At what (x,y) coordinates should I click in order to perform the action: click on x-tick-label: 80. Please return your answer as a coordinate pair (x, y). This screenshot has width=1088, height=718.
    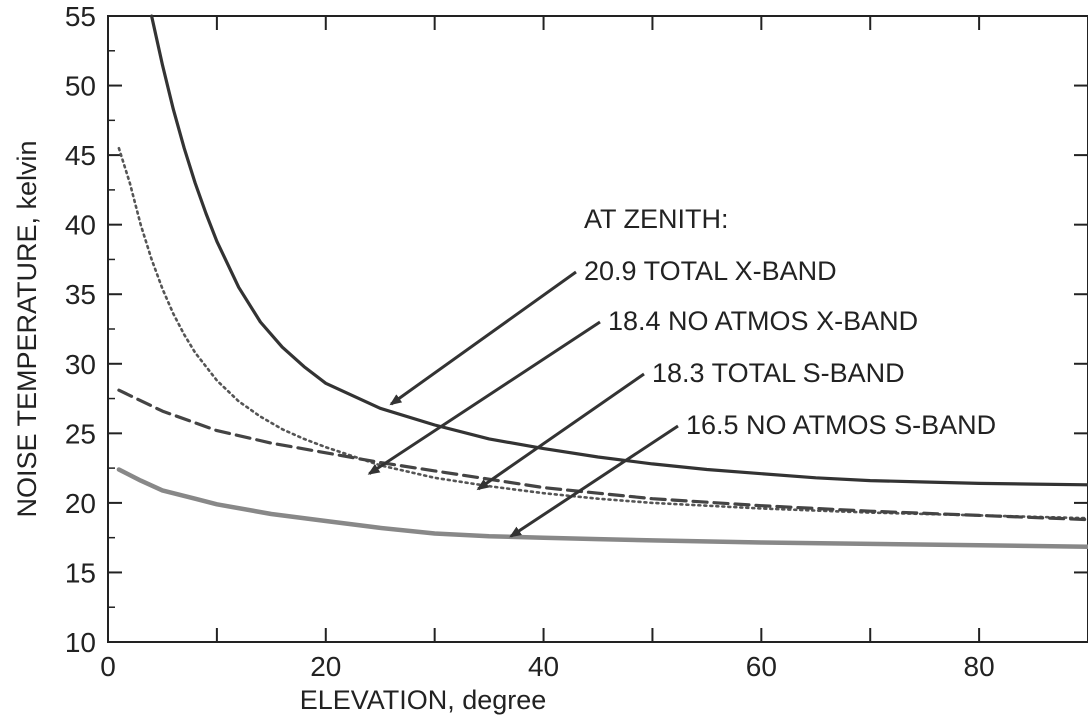
    Looking at the image, I should click on (979, 666).